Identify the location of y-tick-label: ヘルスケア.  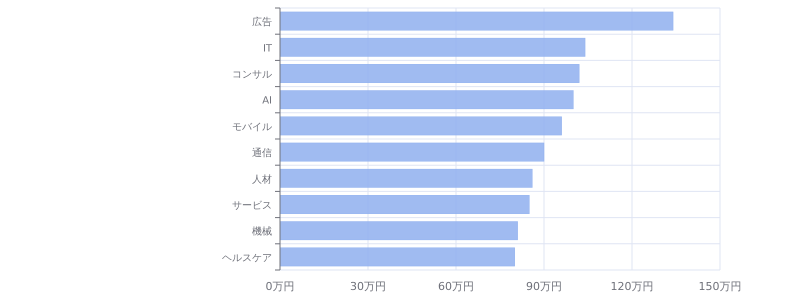
(247, 258).